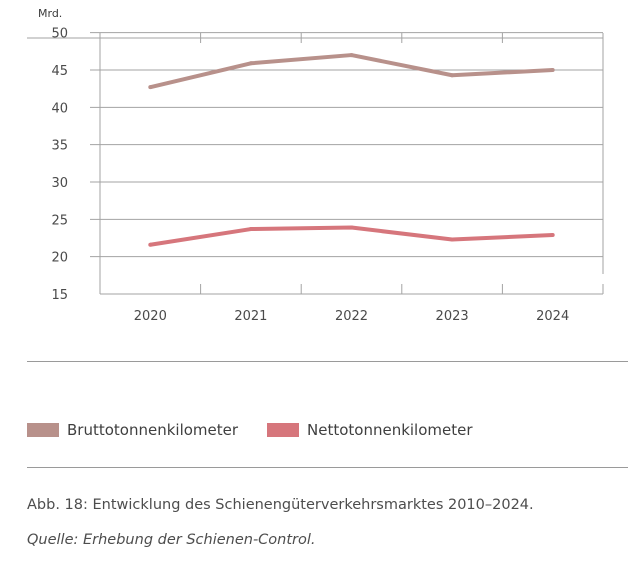  Describe the element at coordinates (283, 430) in the screenshot. I see `legend-swatch-netto` at that location.